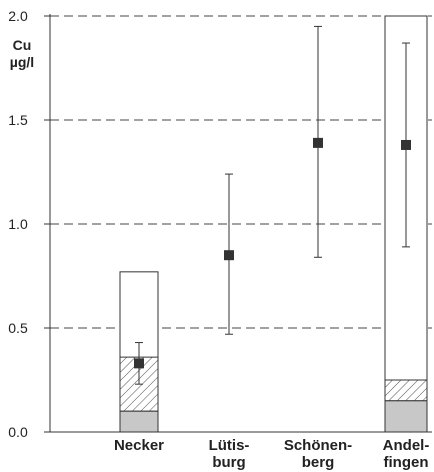 The width and height of the screenshot is (434, 472). I want to click on y-tick-label: 1.5, so click(18, 120).